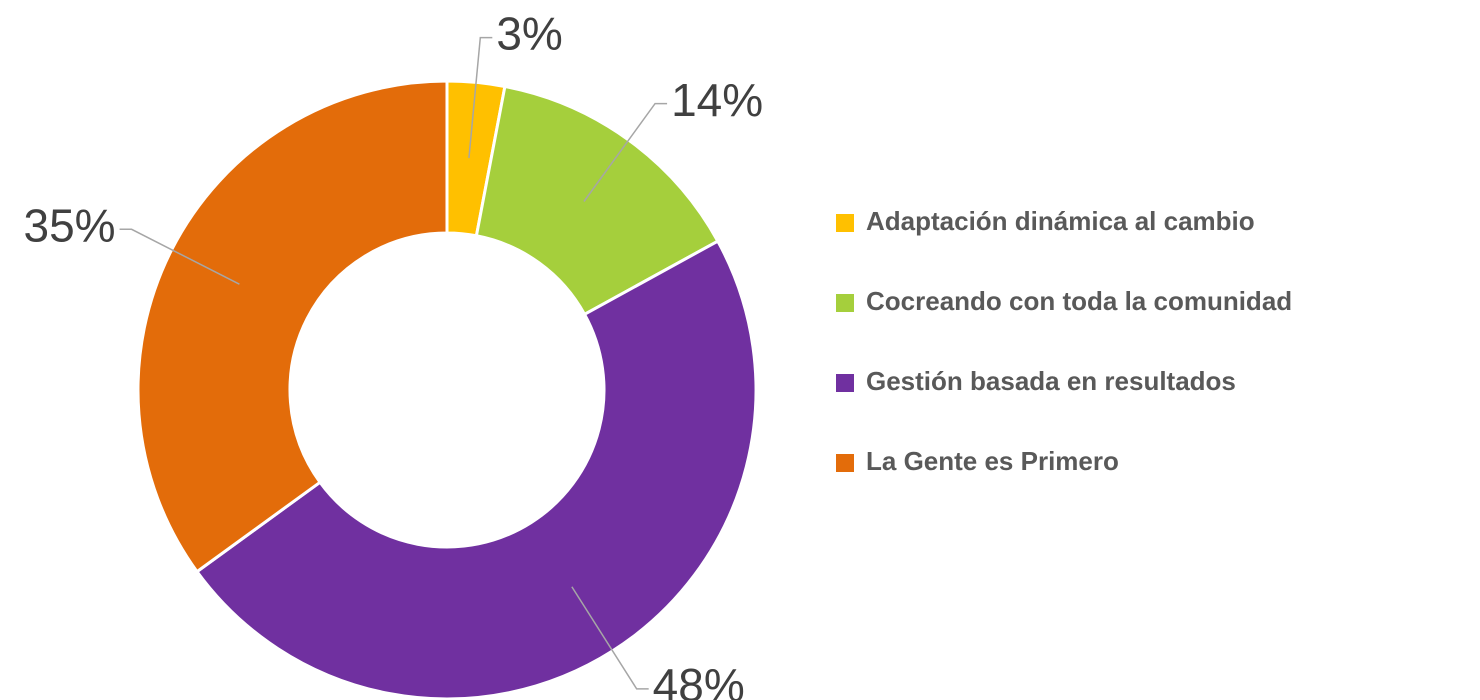  I want to click on legend-label: Adaptación dinámica al cambio, so click(1060, 221).